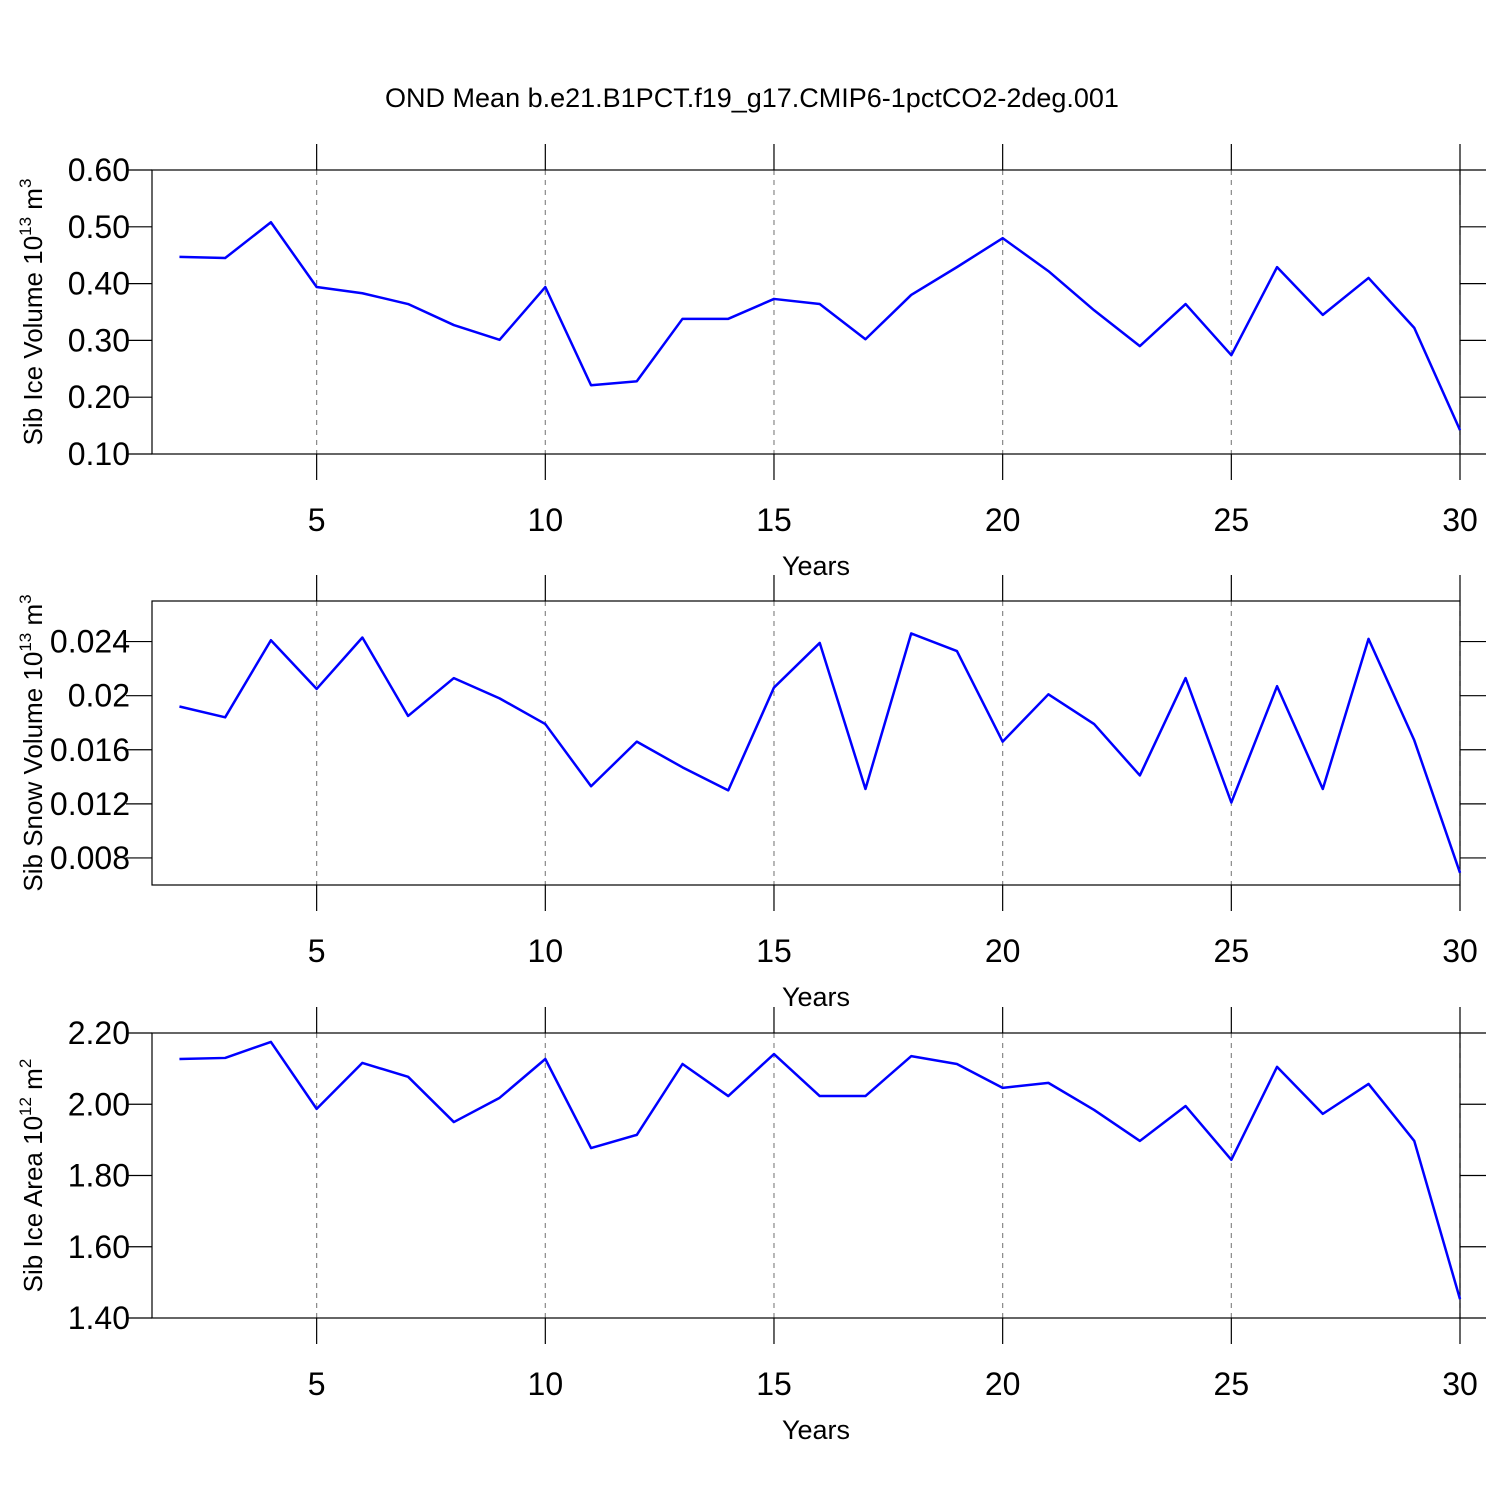 The height and width of the screenshot is (1500, 1500). Describe the element at coordinates (90, 642) in the screenshot. I see `y-tick-label: 0.024` at that location.